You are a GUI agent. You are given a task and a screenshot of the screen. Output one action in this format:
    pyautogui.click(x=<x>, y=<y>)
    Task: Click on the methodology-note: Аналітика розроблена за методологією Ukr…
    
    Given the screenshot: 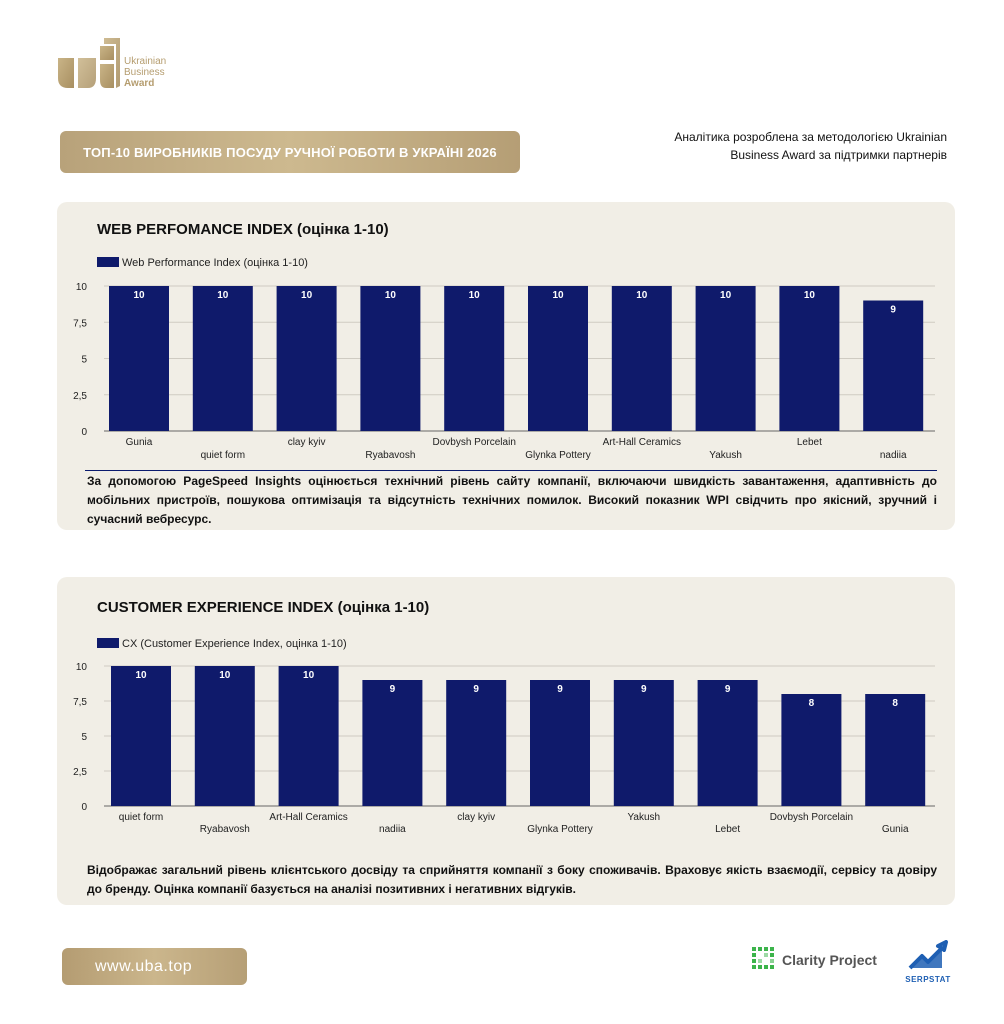 What is the action you would take?
    pyautogui.click(x=810, y=146)
    